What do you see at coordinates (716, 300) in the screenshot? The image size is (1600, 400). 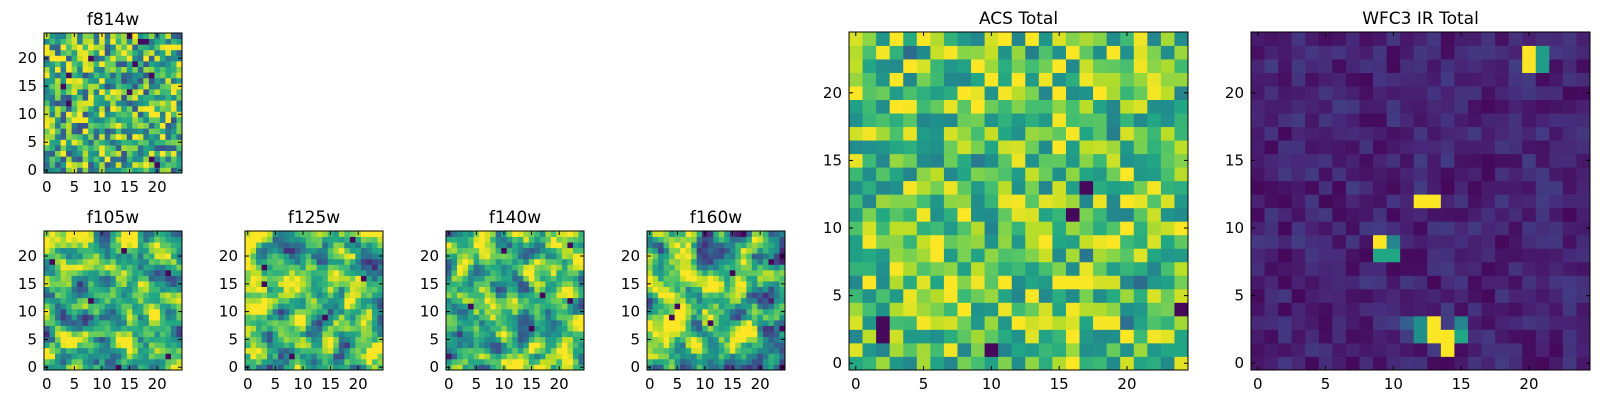 I see `axes-frame` at bounding box center [716, 300].